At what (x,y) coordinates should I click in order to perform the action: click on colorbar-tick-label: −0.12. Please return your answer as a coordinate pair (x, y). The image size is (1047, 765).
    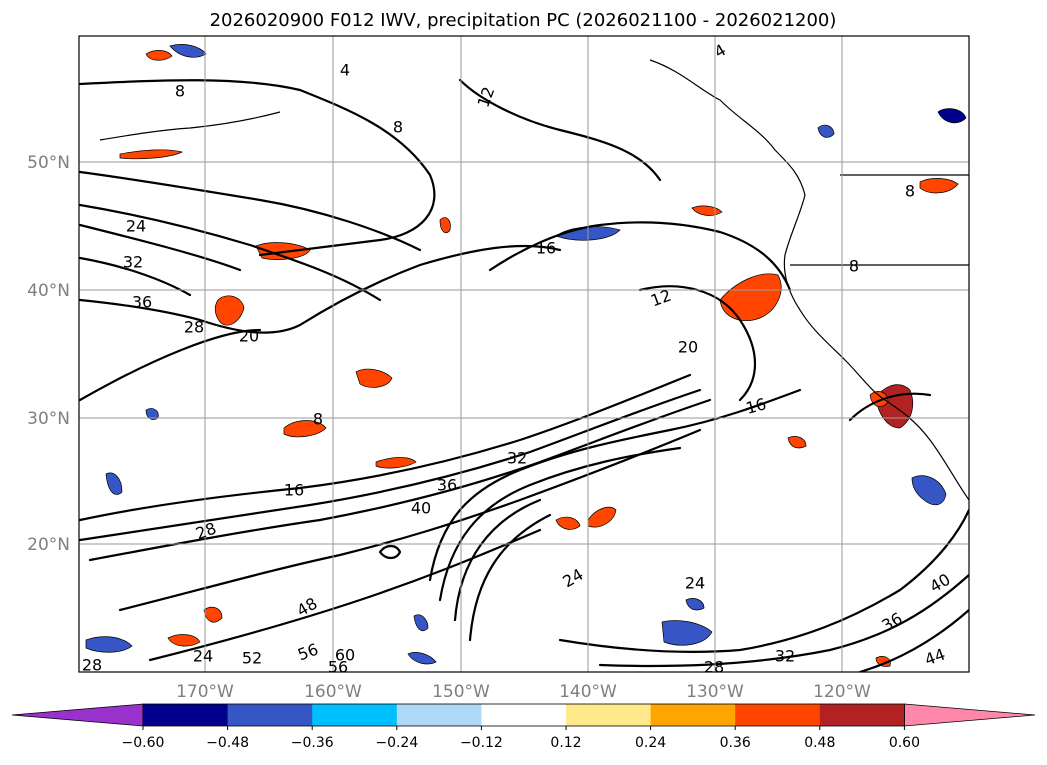
    Looking at the image, I should click on (481, 743).